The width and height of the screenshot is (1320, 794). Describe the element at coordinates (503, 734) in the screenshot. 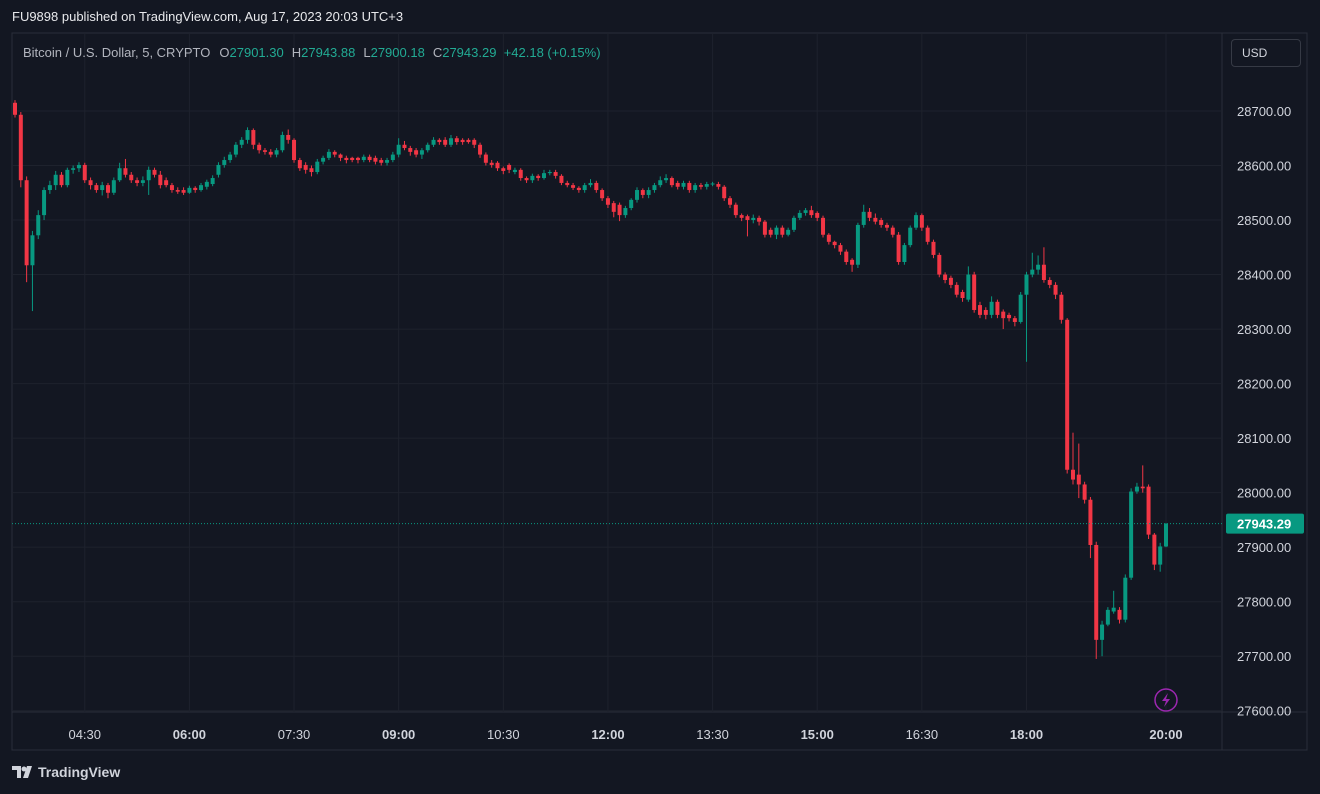

I see `x-tick-label: 10:30` at that location.